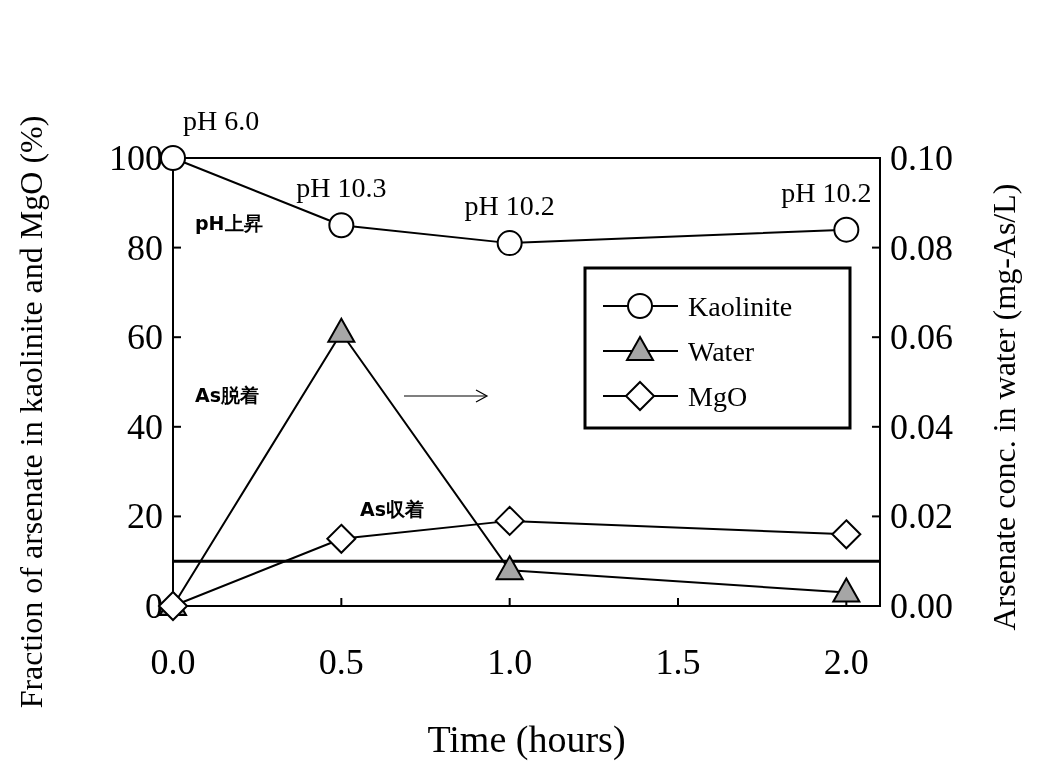 The height and width of the screenshot is (765, 1045). What do you see at coordinates (526, 739) in the screenshot?
I see `x-axis-title: Time (hours)` at bounding box center [526, 739].